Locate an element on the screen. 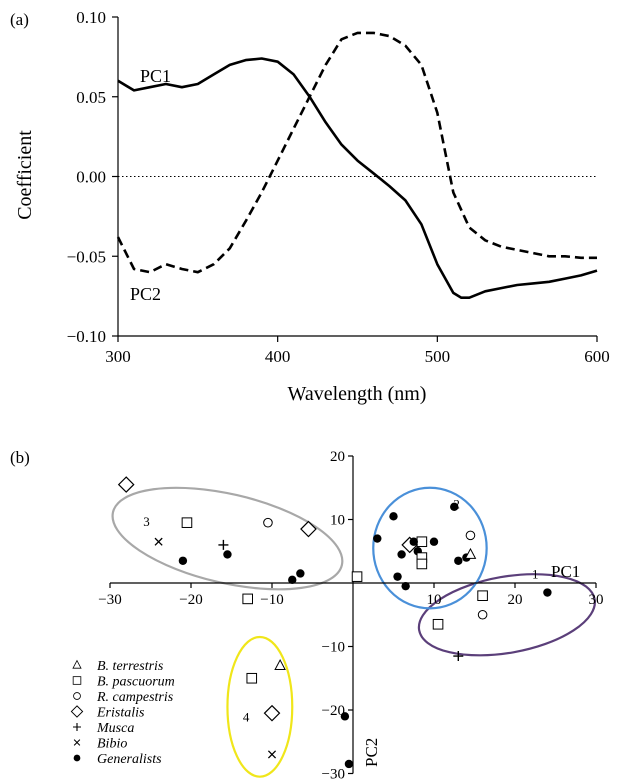  cluster-4-ellipse is located at coordinates (260, 706).